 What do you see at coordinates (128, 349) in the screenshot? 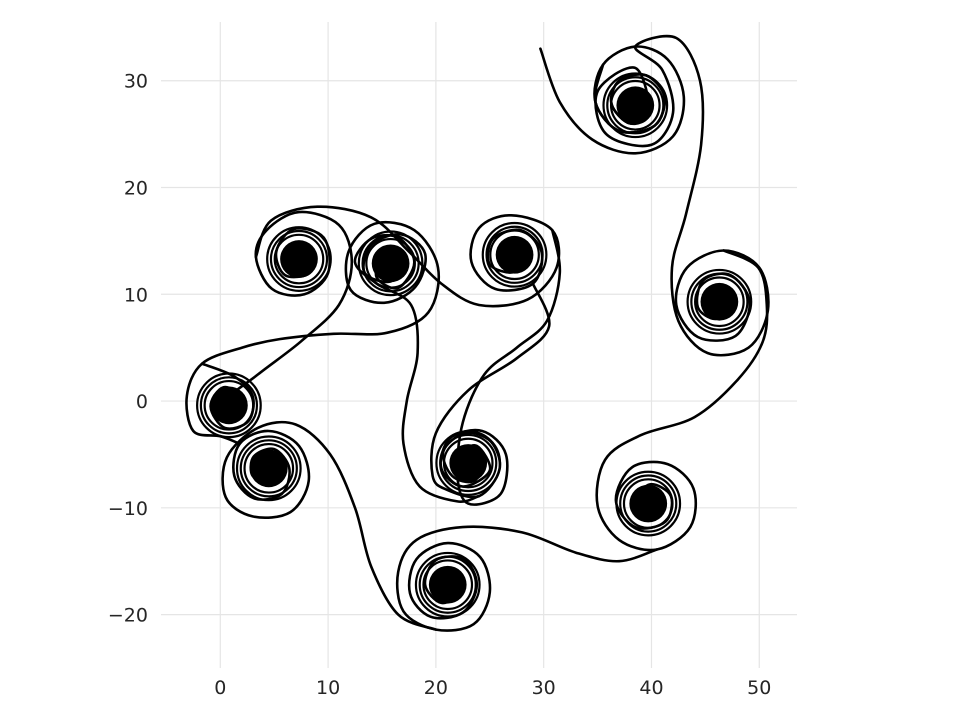
I see `y-tick-labels: −20 −10 0 10 20 30` at bounding box center [128, 349].